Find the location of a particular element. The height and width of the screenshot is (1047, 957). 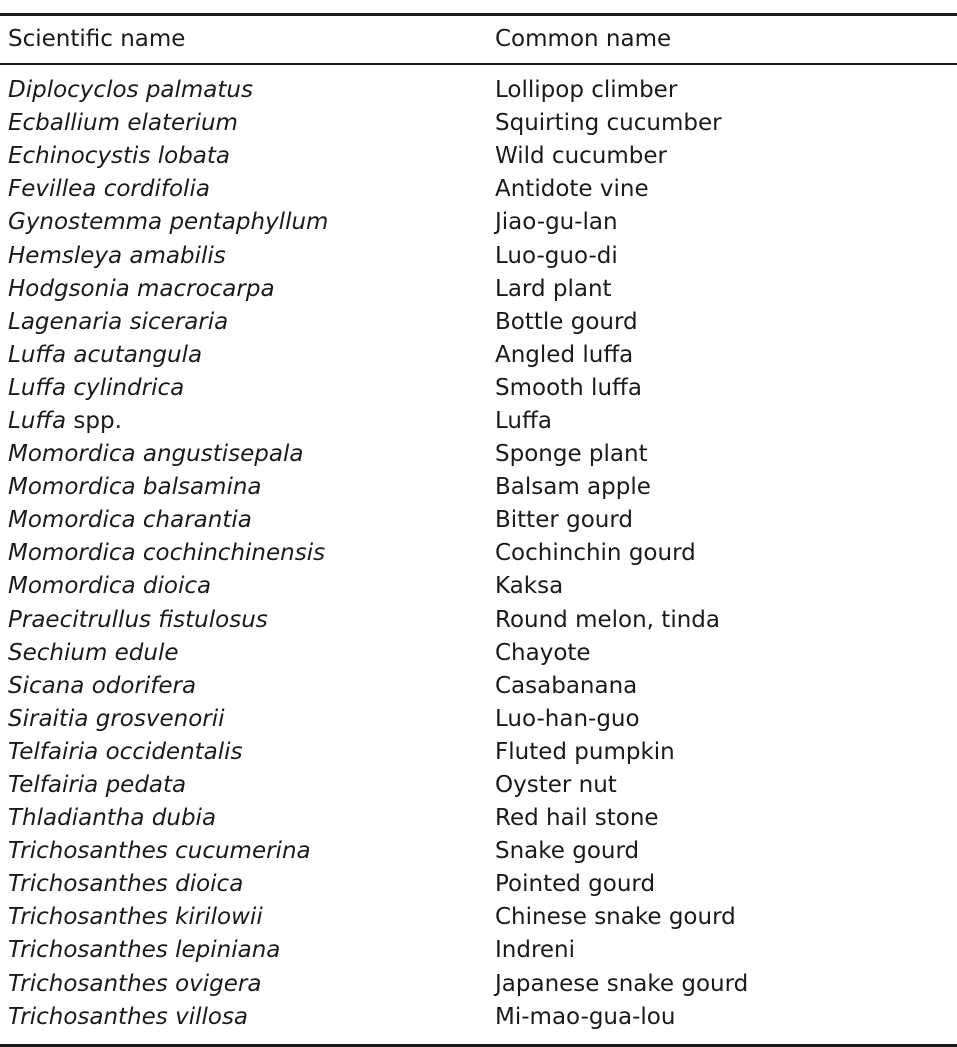

scientific-name-cell: Momordica angustisepala is located at coordinates (247, 454).